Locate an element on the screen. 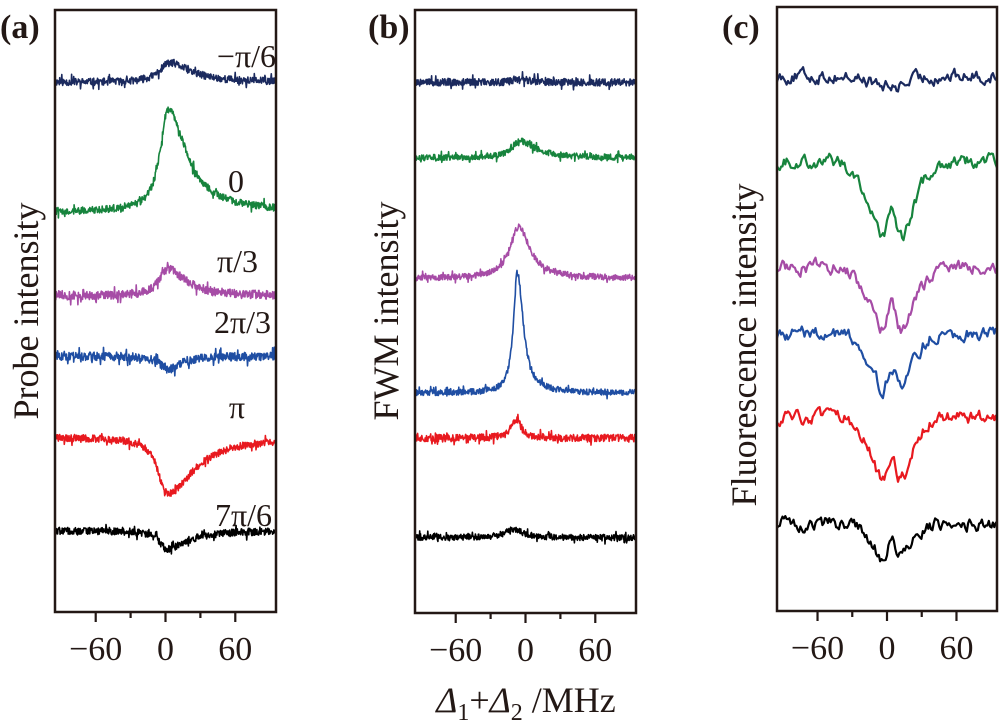 The image size is (1000, 725). x-axis-title: Δ1+Δ2 /MHz is located at coordinates (525, 702).